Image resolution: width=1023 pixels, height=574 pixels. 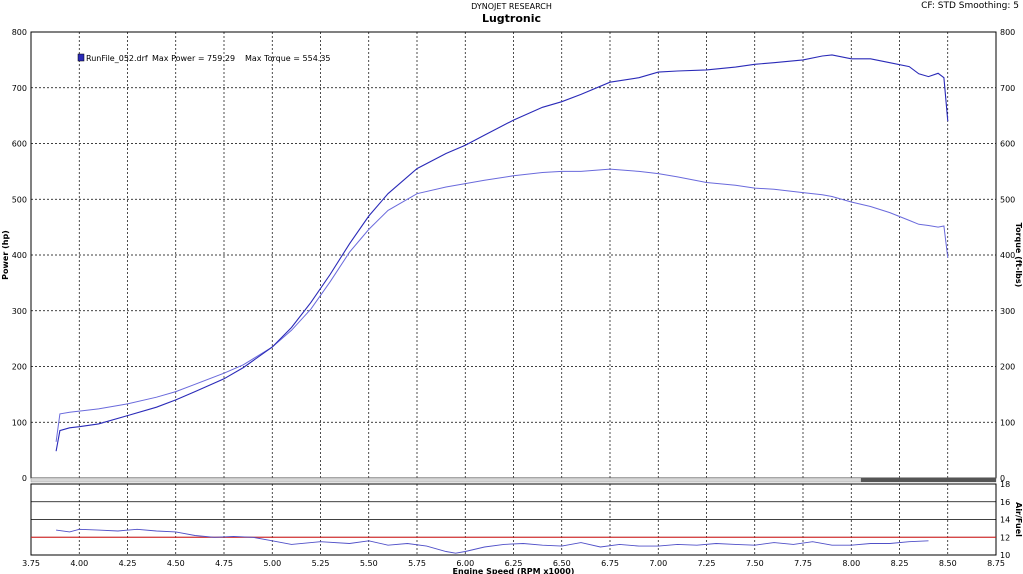 What do you see at coordinates (1018, 255) in the screenshot?
I see `y-axis-title-torque: Torque (ft-lbs)` at bounding box center [1018, 255].